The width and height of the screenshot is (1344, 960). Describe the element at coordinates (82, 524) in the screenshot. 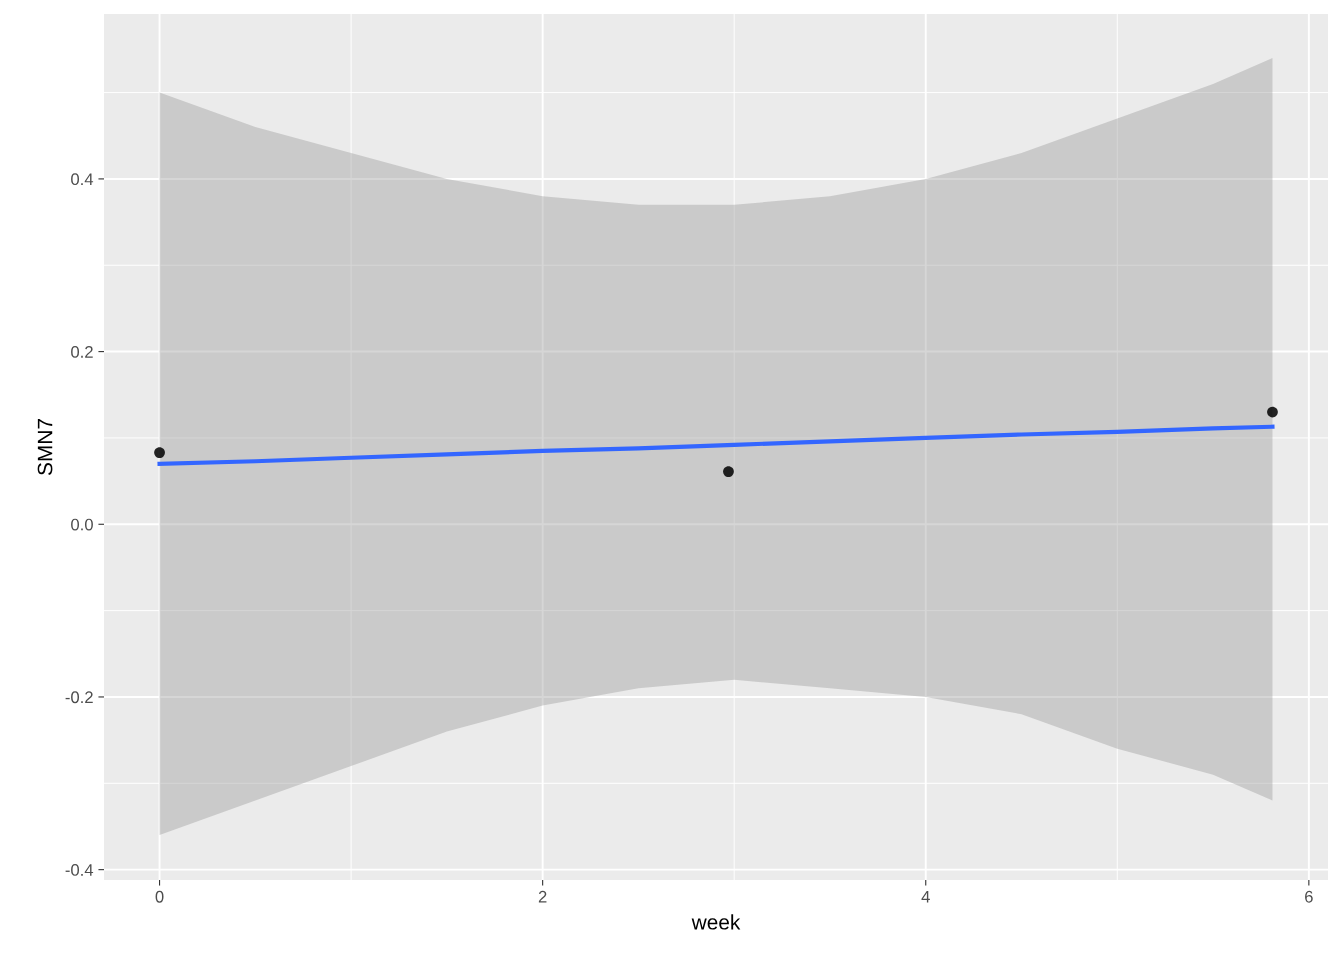

I see `y-tick-label: 0.0` at that location.